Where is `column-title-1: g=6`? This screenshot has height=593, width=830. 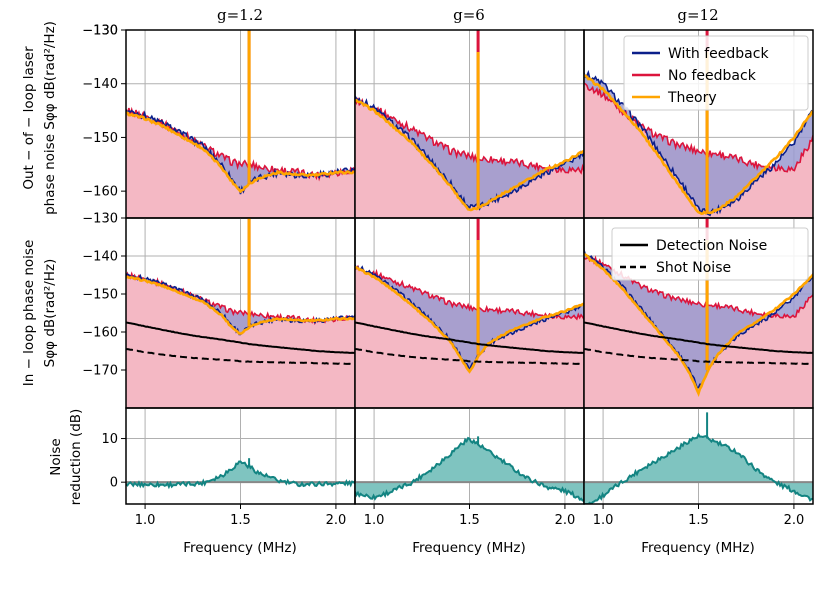
column-title-1: g=6 is located at coordinates (469, 15).